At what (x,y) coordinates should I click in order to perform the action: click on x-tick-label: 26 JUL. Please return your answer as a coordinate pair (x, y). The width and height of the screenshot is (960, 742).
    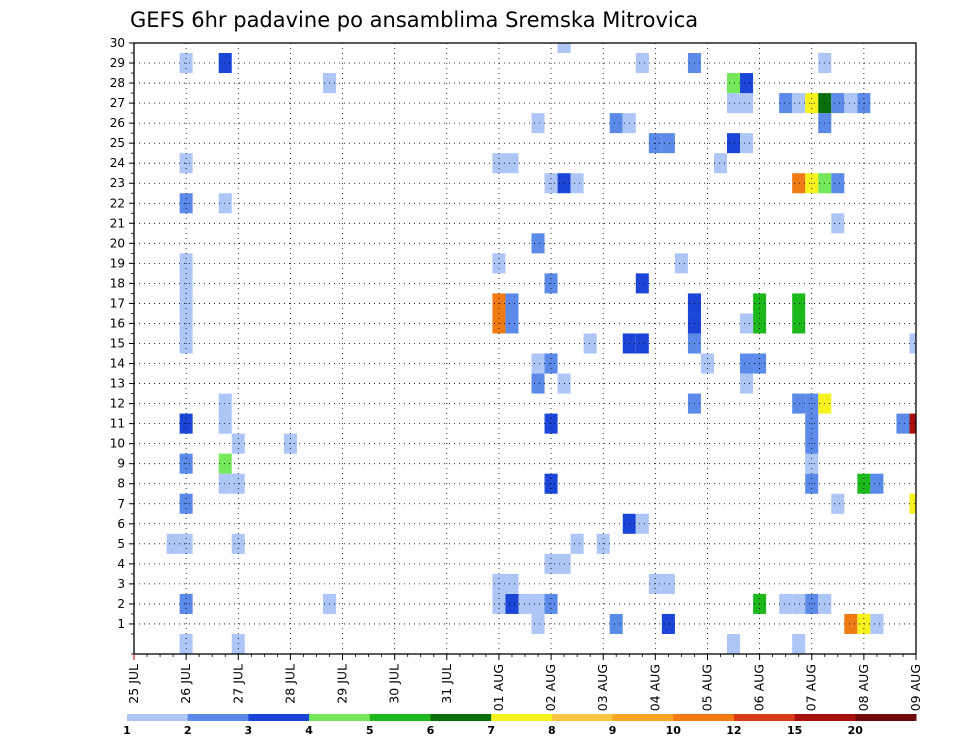
    Looking at the image, I should click on (185, 684).